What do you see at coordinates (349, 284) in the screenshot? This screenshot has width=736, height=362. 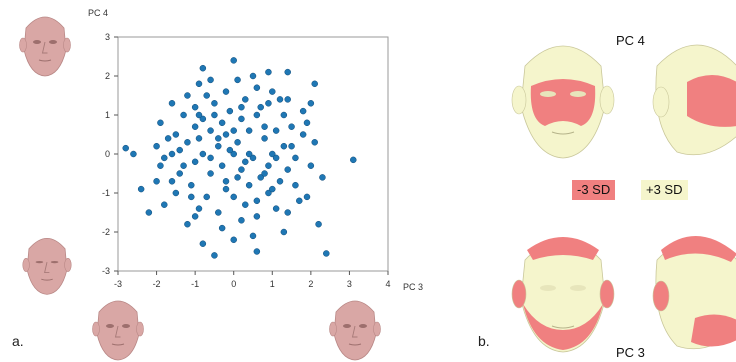 I see `x-tick-label: 3` at bounding box center [349, 284].